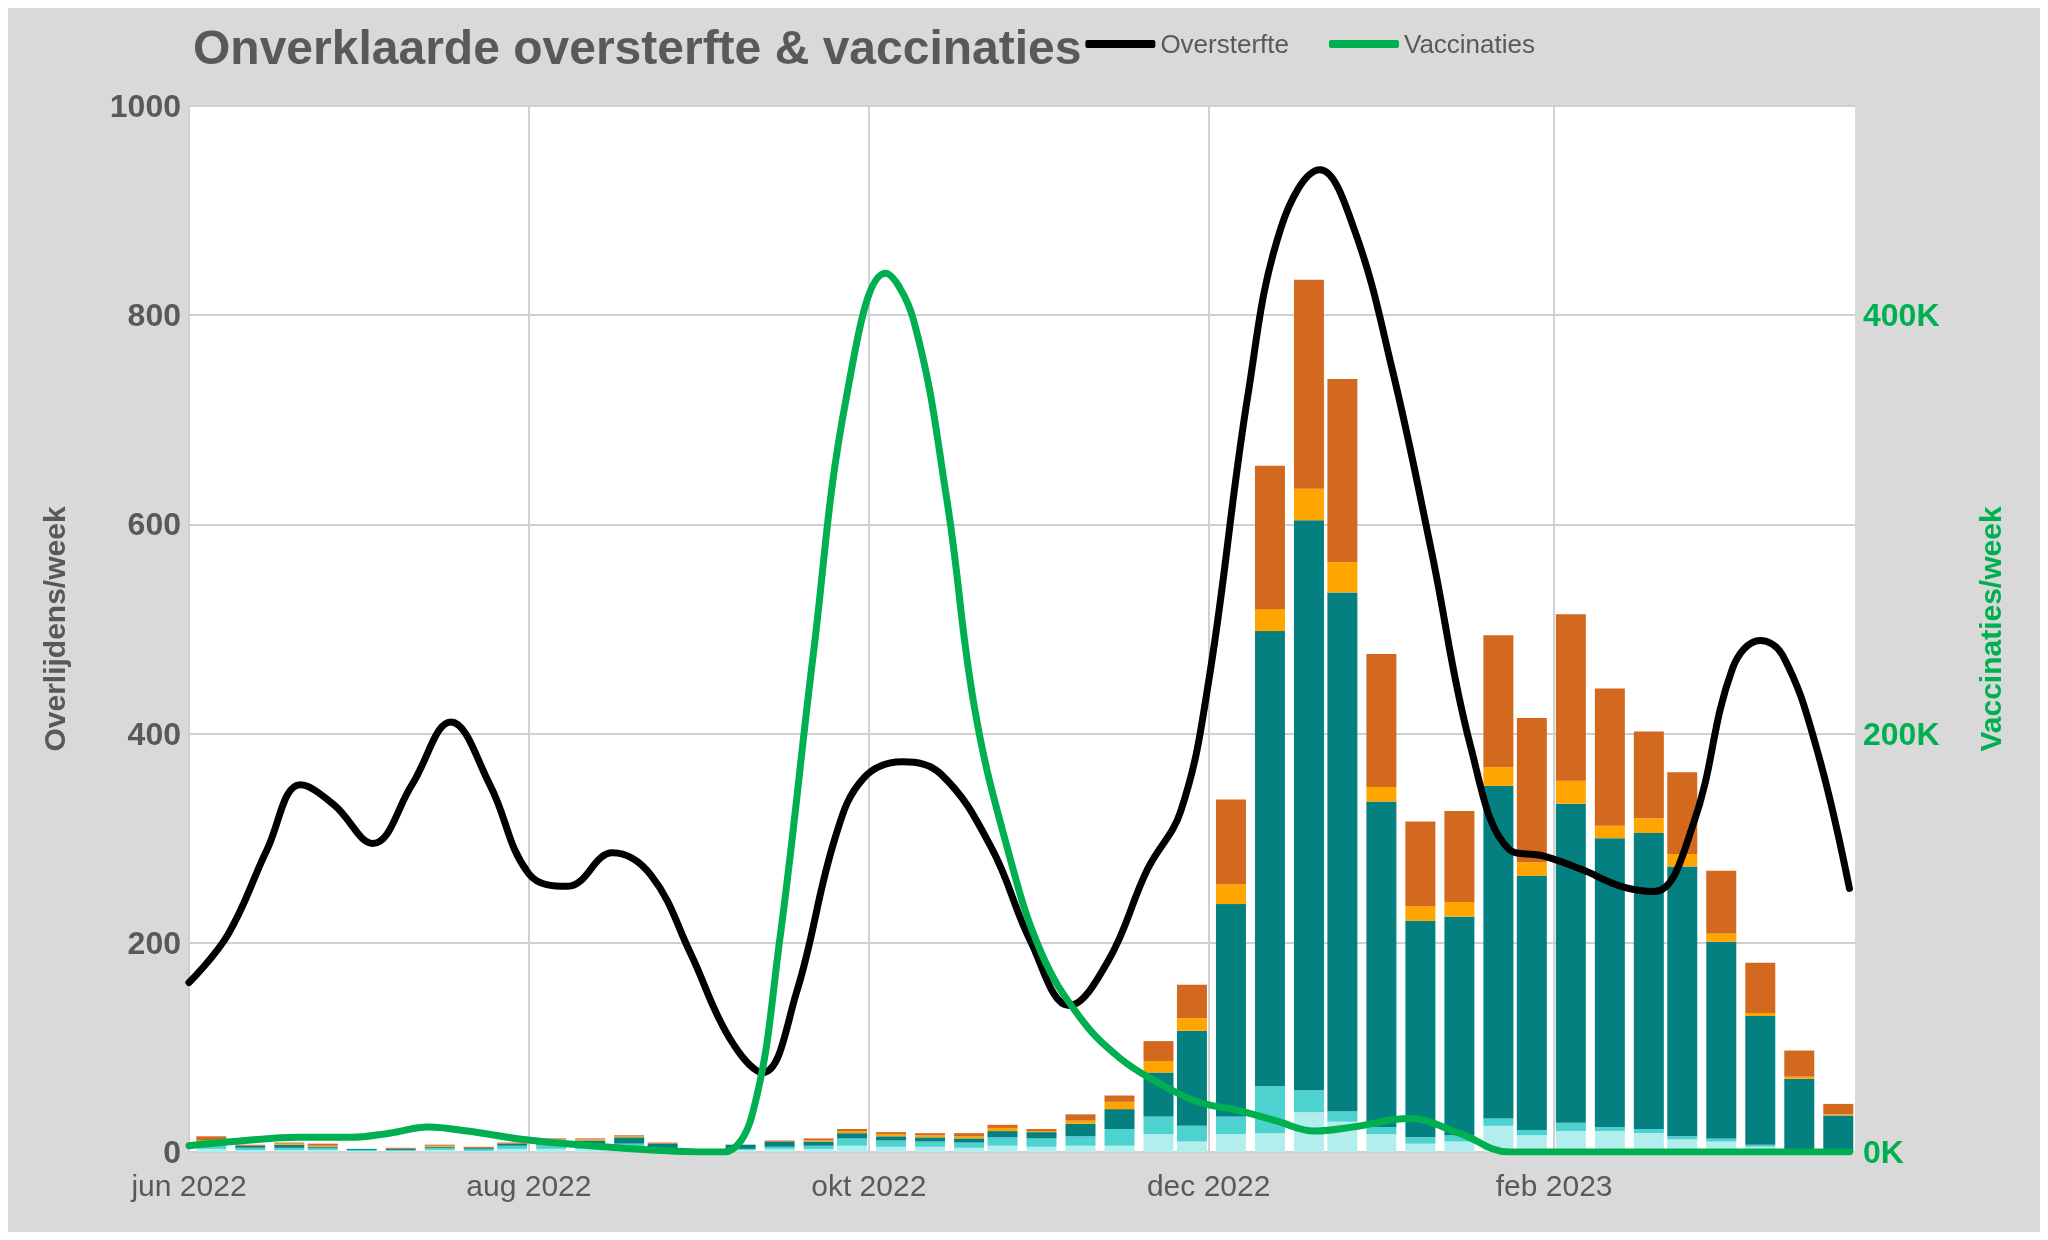  What do you see at coordinates (1883, 1152) in the screenshot?
I see `y2-tick-label: 0K` at bounding box center [1883, 1152].